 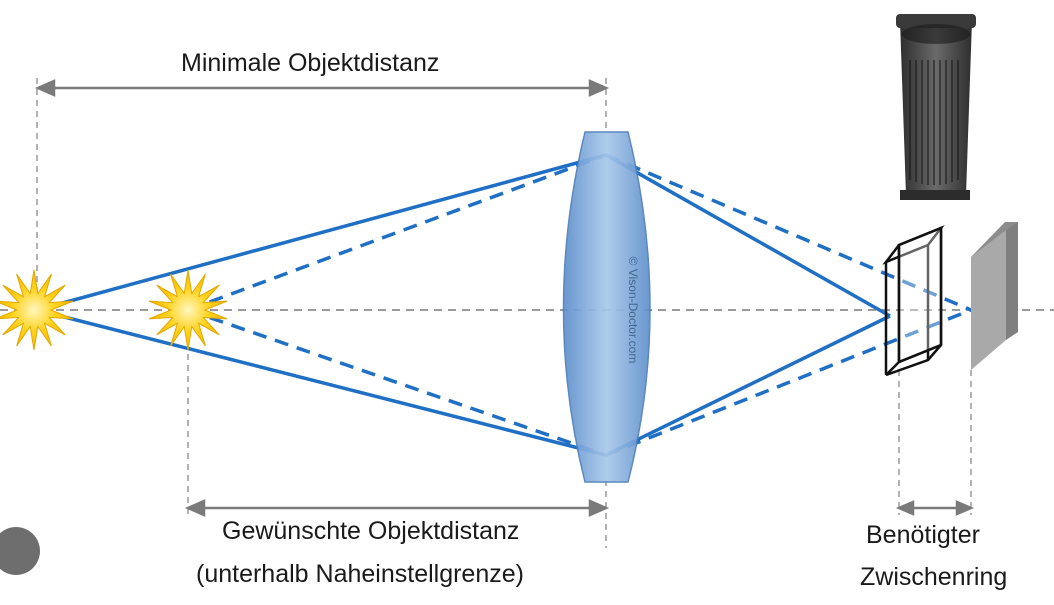 I want to click on required-ring-label-line2: Zwischenring, so click(x=934, y=577).